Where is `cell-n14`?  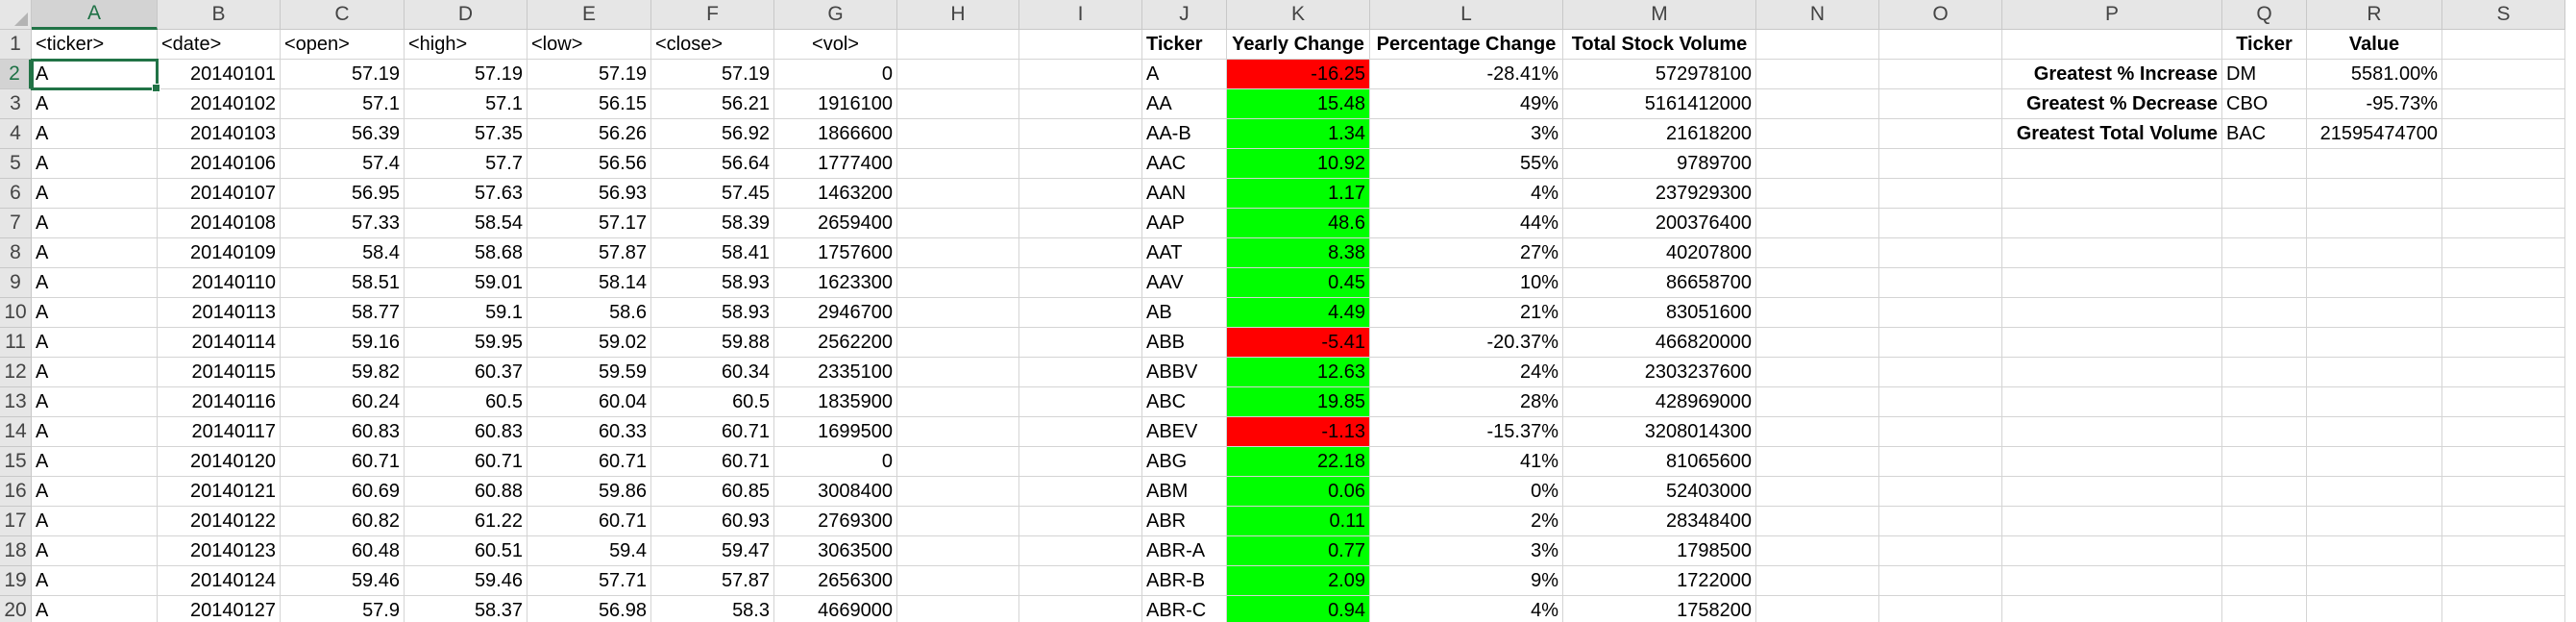 cell-n14 is located at coordinates (1817, 432).